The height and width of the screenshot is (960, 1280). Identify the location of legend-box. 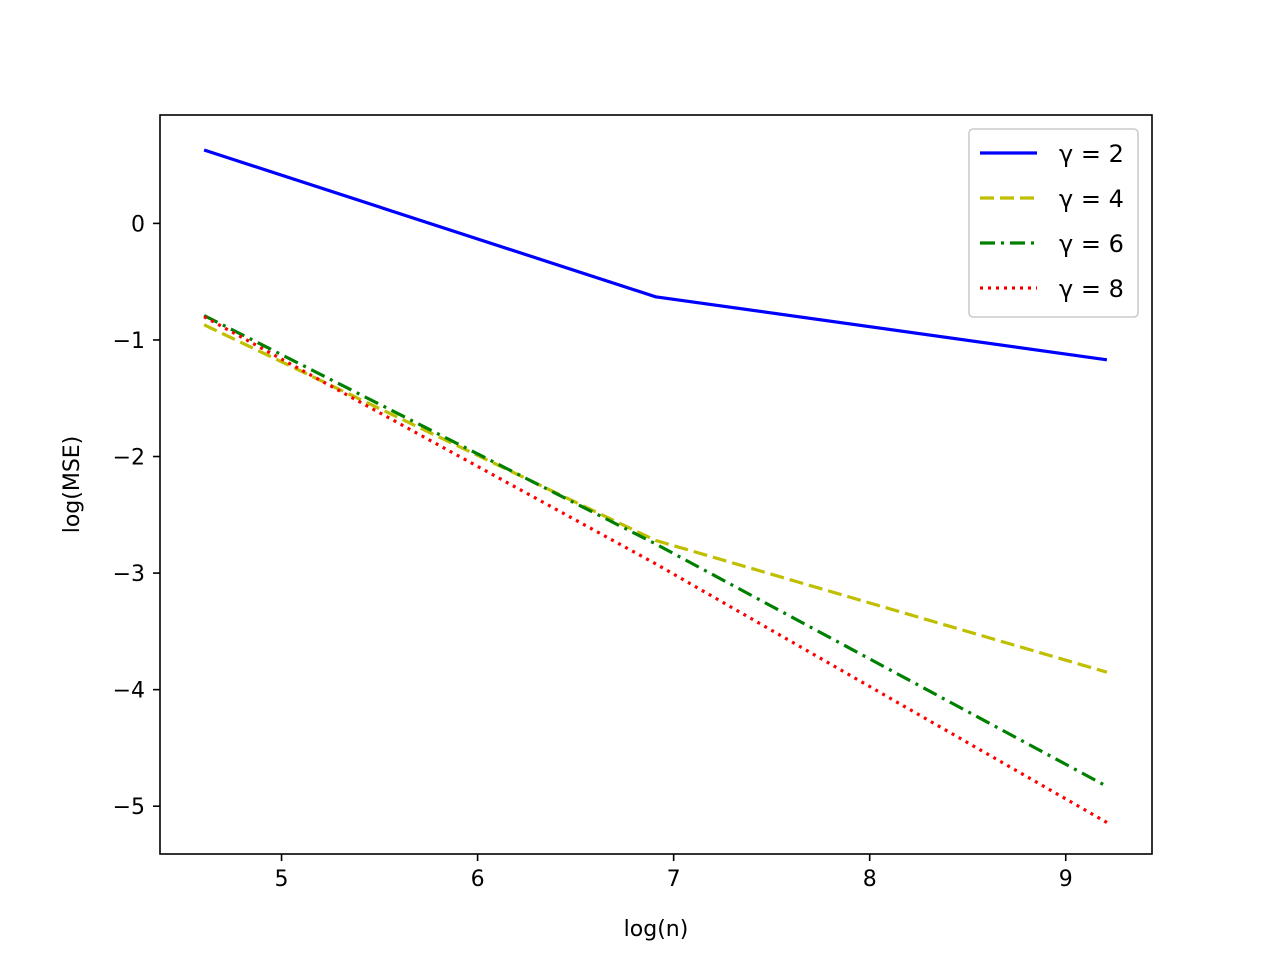
(1053, 223).